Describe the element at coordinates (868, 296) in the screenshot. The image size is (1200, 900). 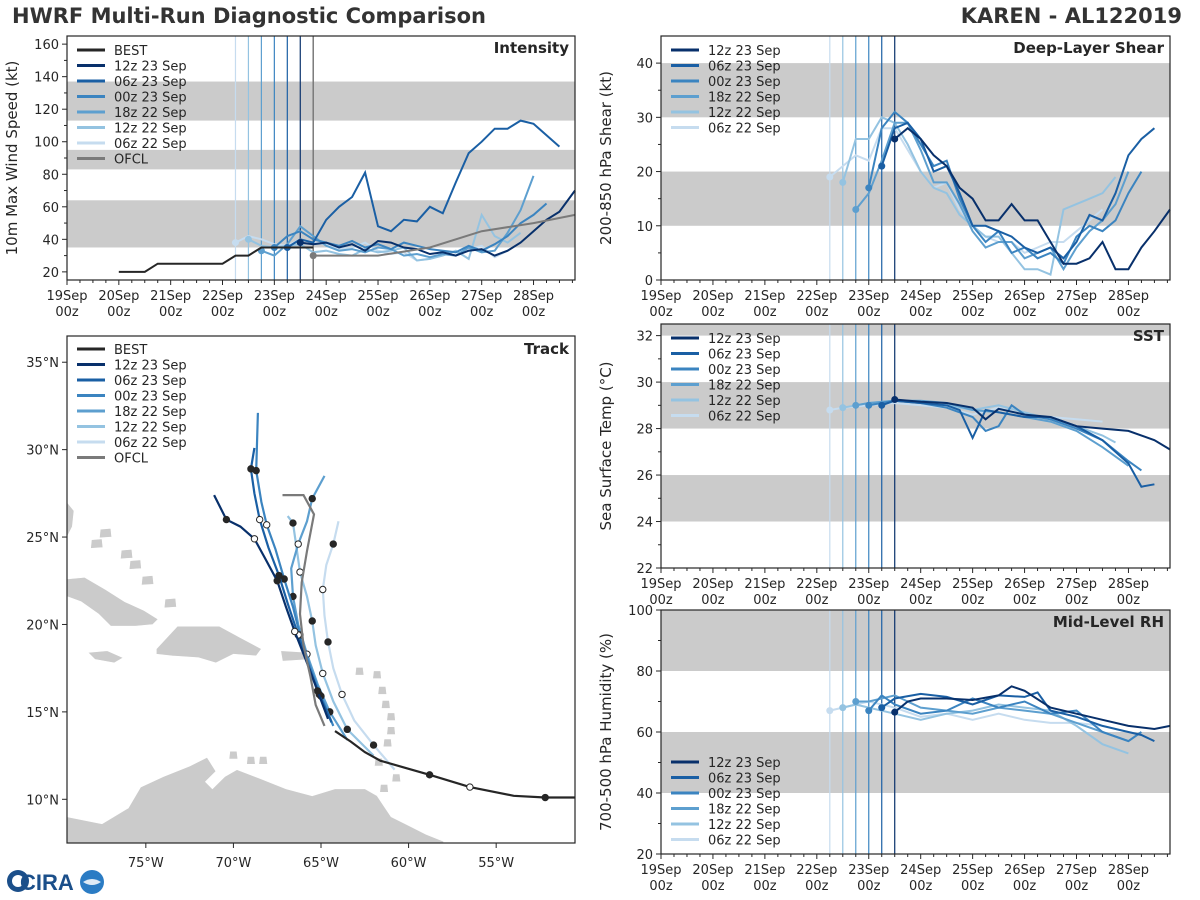
I see `xtick-label-shear-4: 23Sep` at that location.